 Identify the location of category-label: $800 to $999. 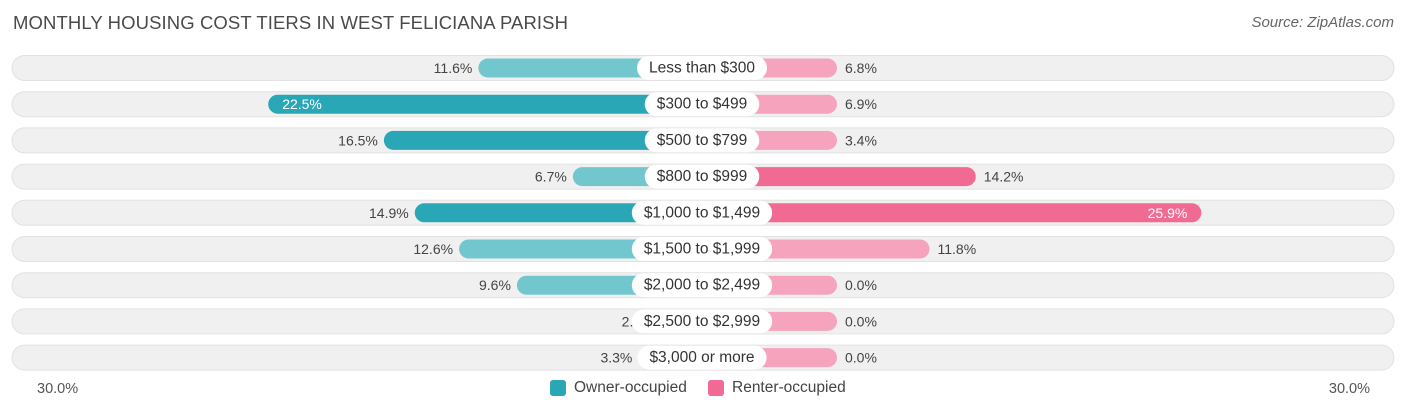
(702, 176).